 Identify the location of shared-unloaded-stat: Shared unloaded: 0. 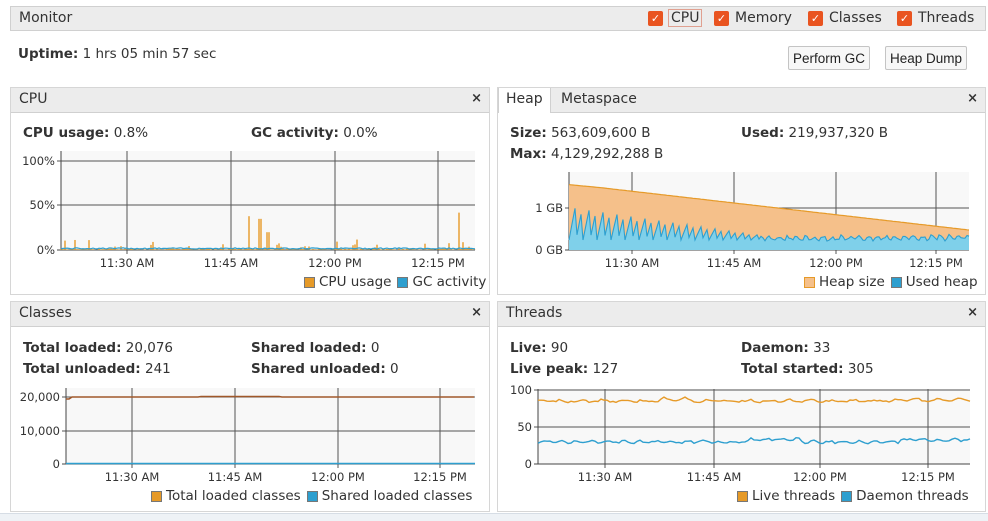
(325, 369).